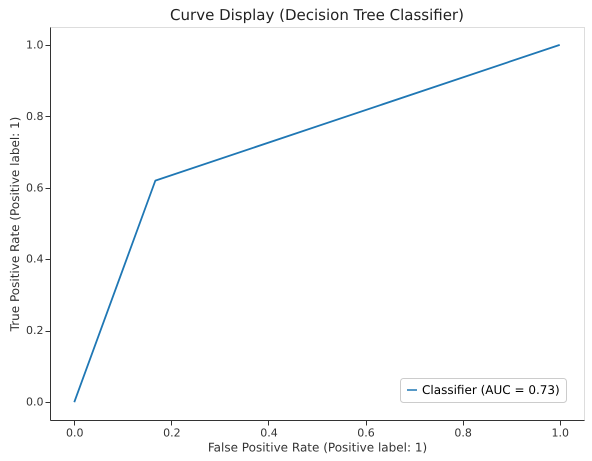 The image size is (592, 461). I want to click on x-tick-label: 0.6, so click(366, 433).